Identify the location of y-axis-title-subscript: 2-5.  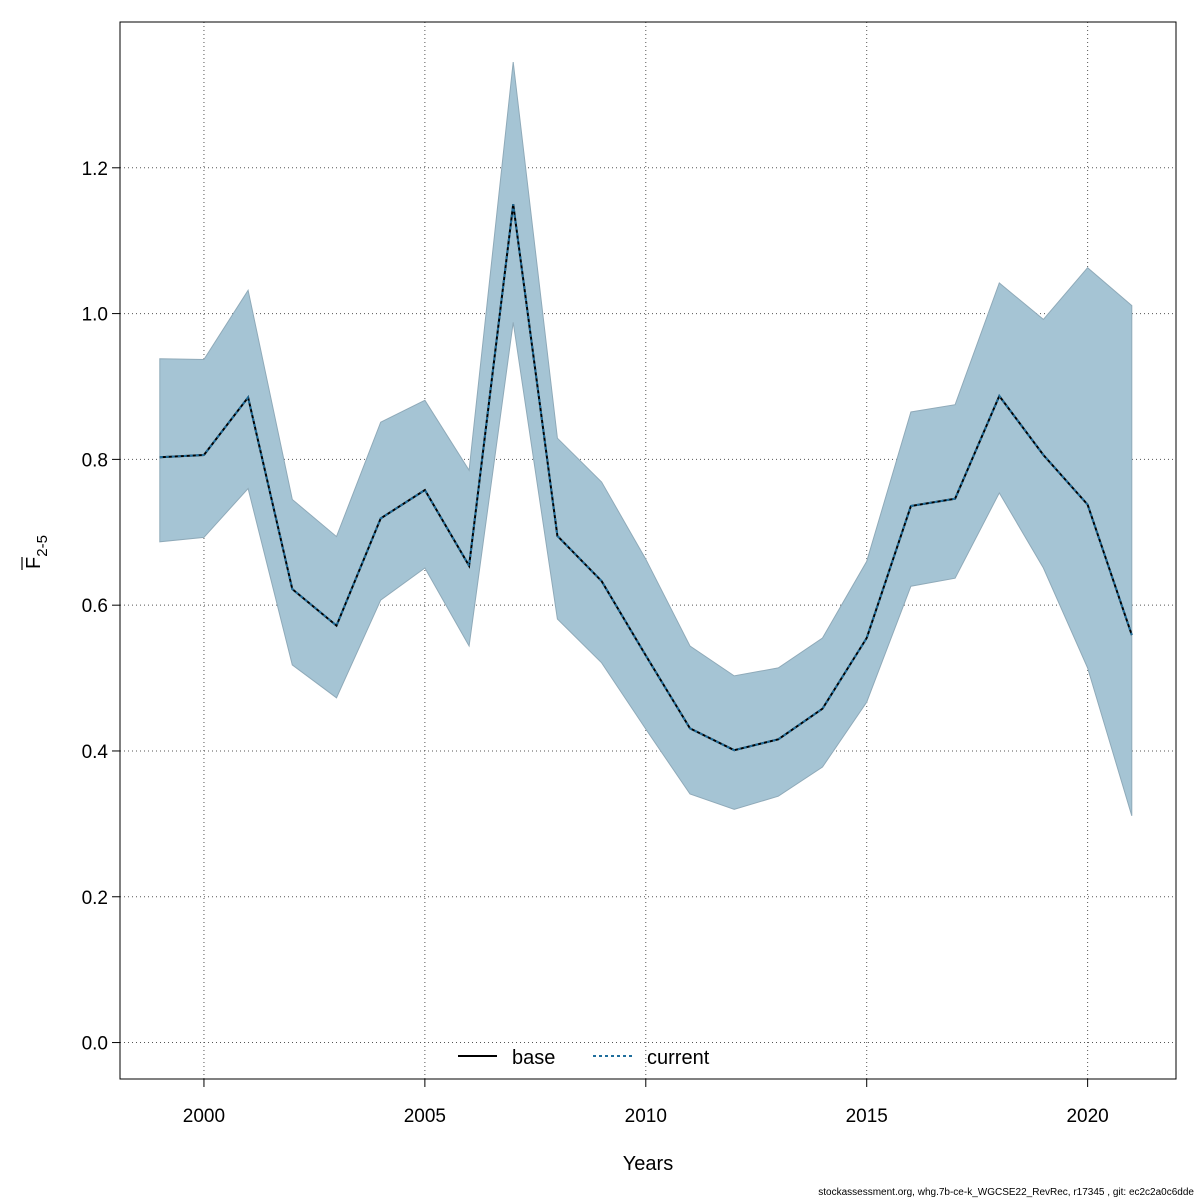
(42, 546).